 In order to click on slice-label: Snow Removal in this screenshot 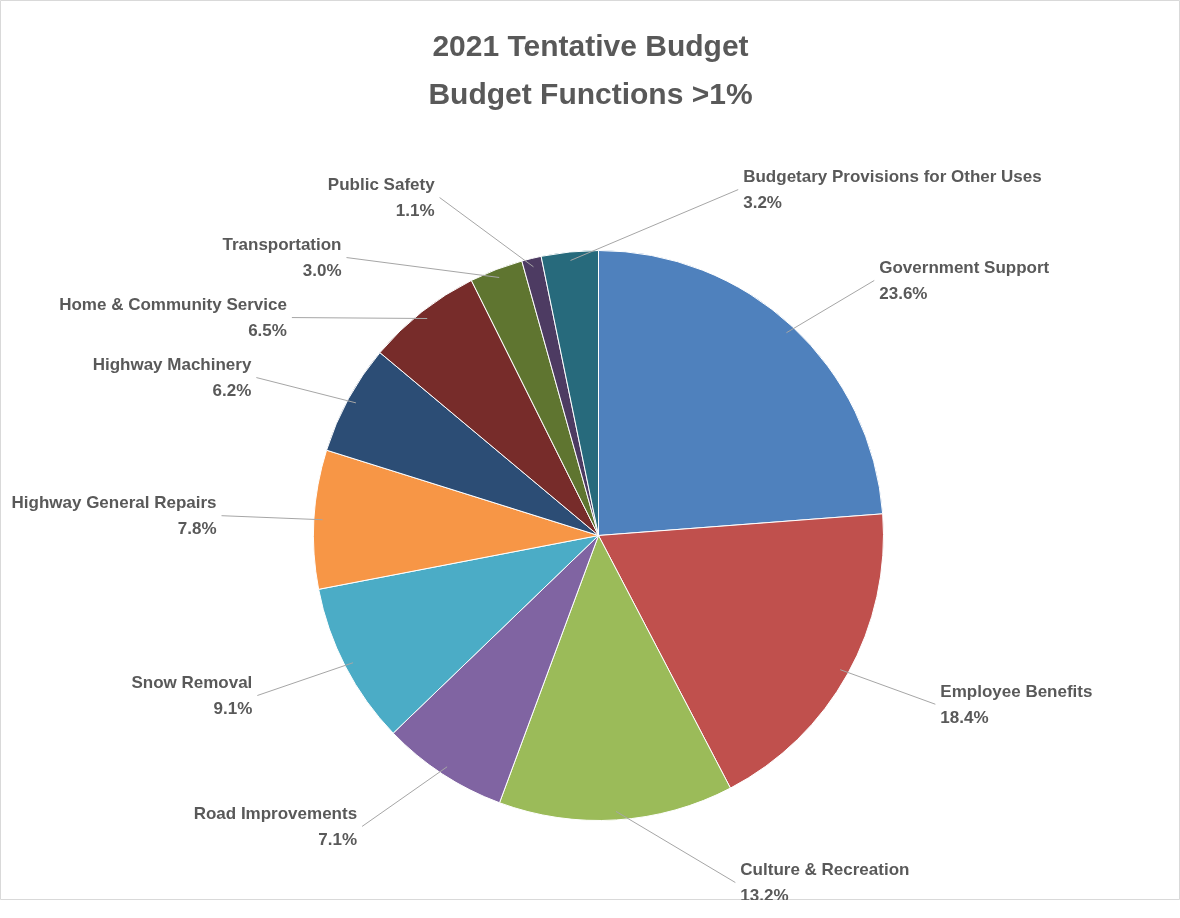, I will do `click(192, 683)`.